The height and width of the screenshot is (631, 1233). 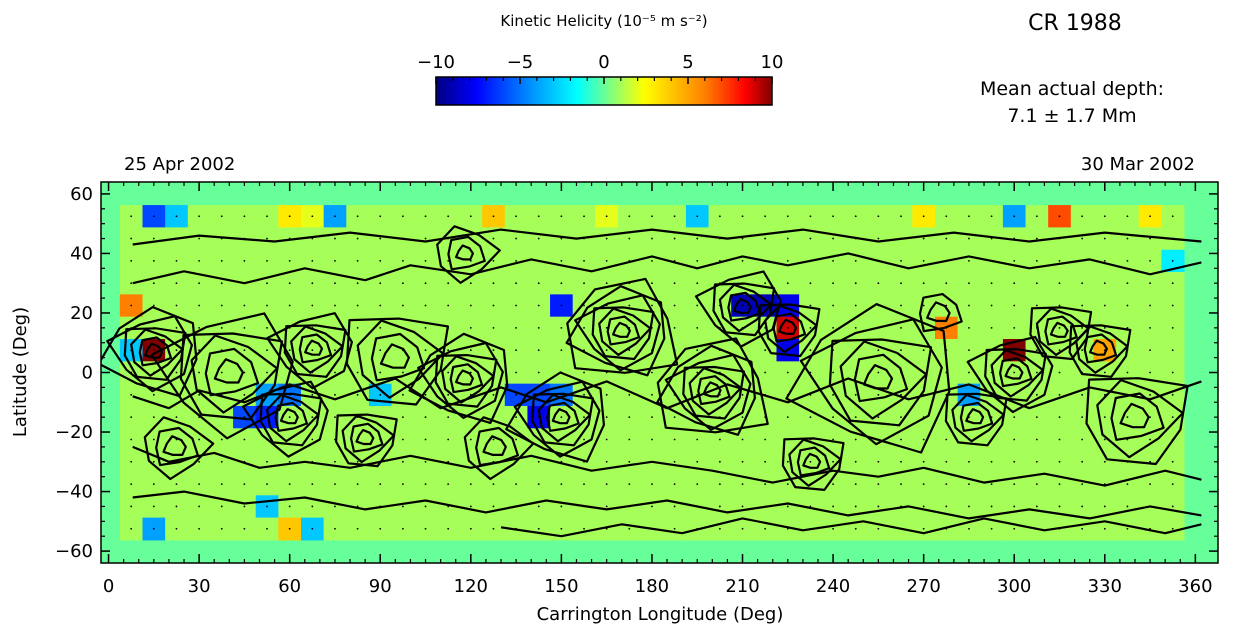 I want to click on x-tick-label: 240, so click(x=833, y=586).